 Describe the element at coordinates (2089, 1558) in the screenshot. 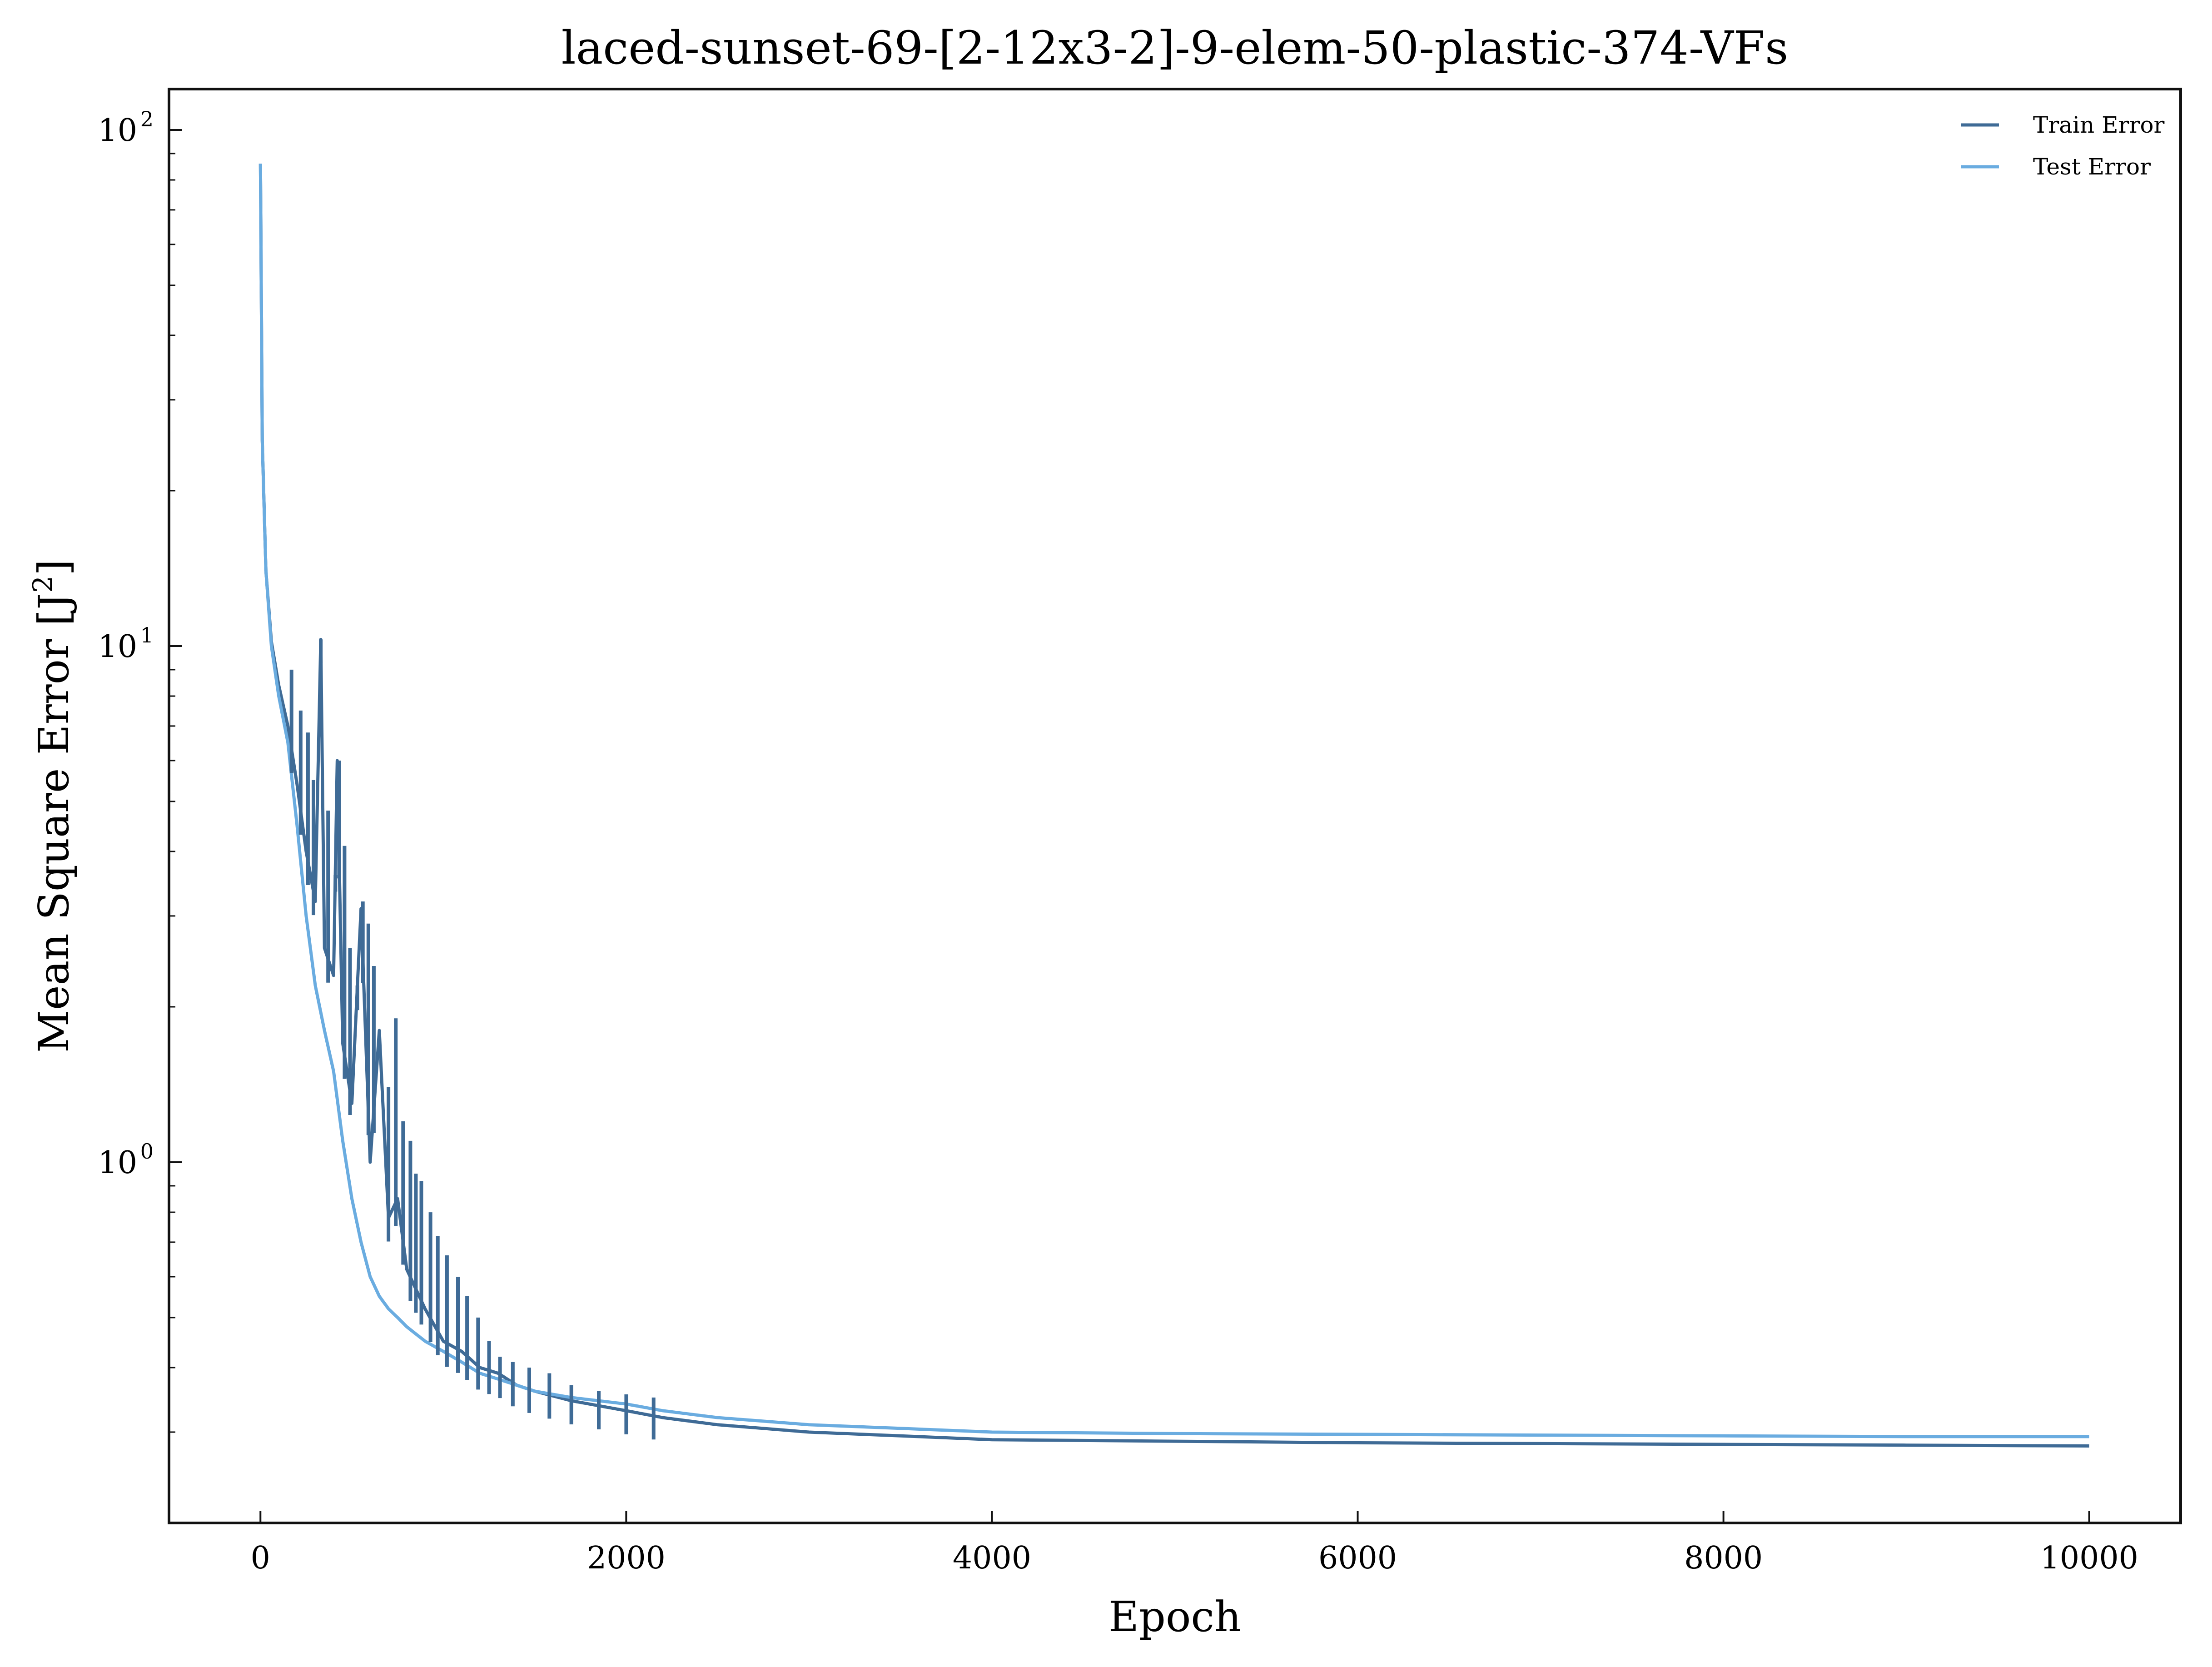

I see `x-tick-label: 10000` at that location.